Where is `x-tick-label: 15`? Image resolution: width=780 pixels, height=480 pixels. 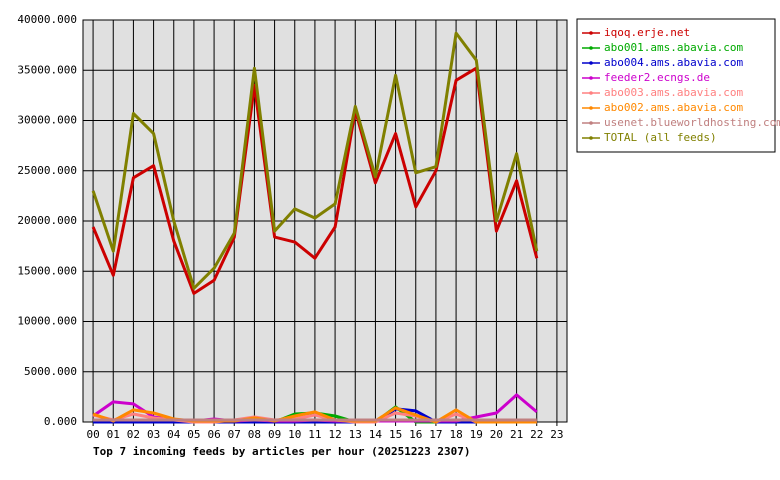
x-tick-label: 15 is located at coordinates (395, 434).